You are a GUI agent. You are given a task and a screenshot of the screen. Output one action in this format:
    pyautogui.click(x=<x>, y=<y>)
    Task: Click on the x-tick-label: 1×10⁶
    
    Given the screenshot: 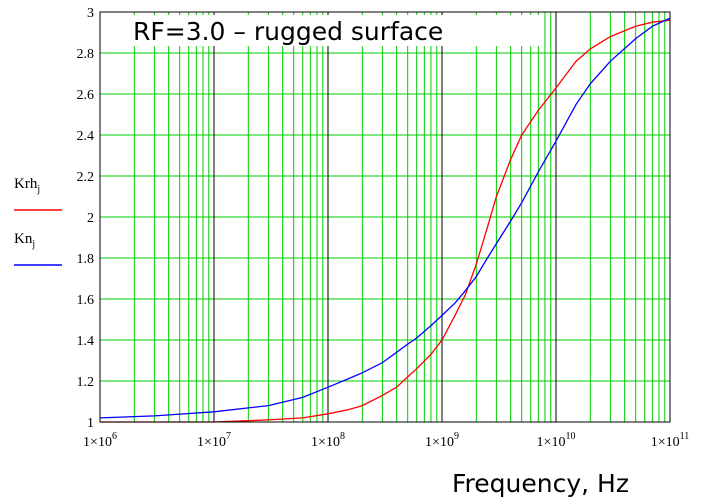 What is the action you would take?
    pyautogui.click(x=100, y=440)
    